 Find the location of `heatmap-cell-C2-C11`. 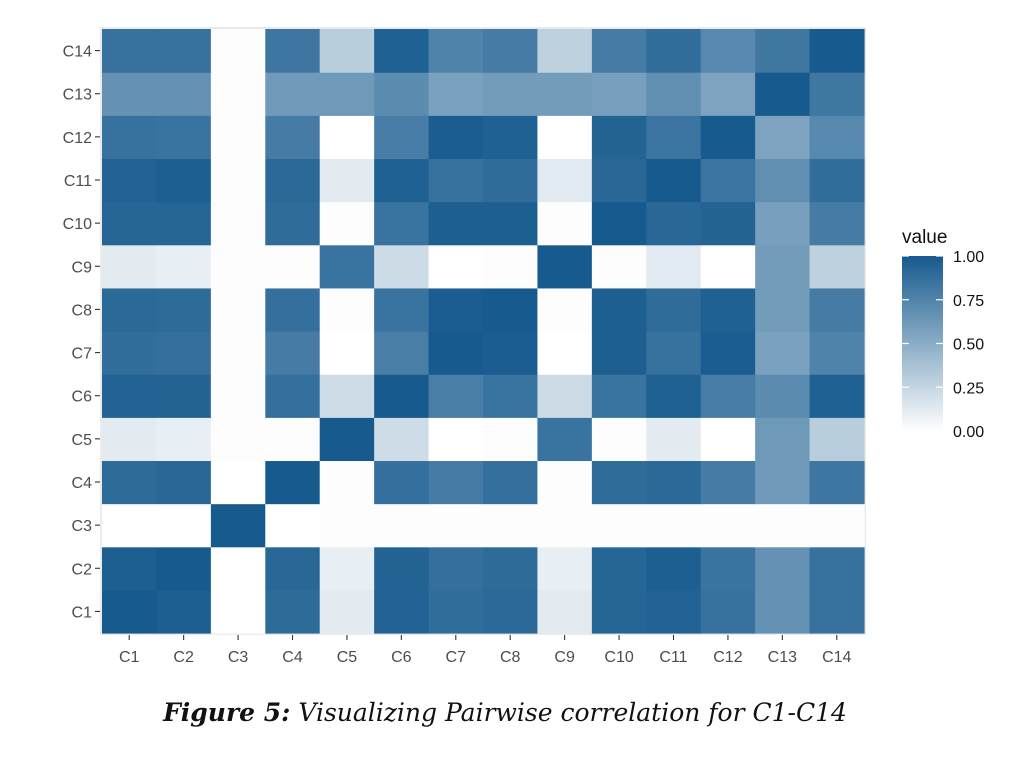

heatmap-cell-C2-C11 is located at coordinates (674, 568).